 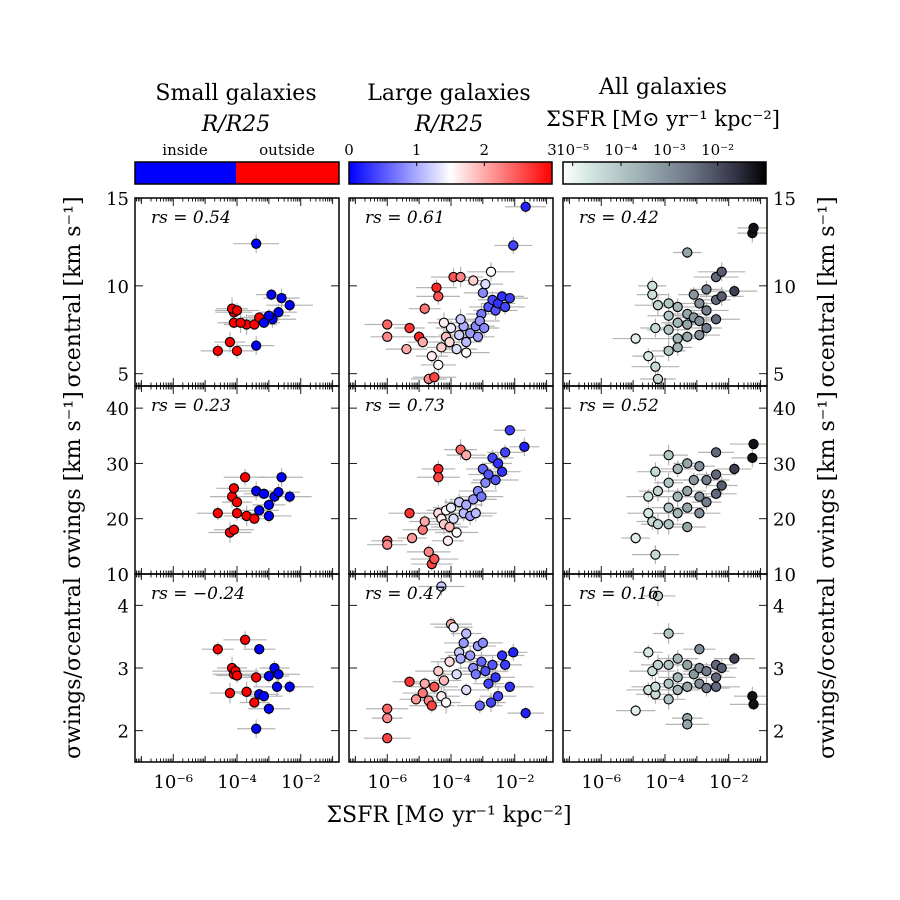 I want to click on colorbar-all-tick-label: 10⁻⁵, so click(x=572, y=150).